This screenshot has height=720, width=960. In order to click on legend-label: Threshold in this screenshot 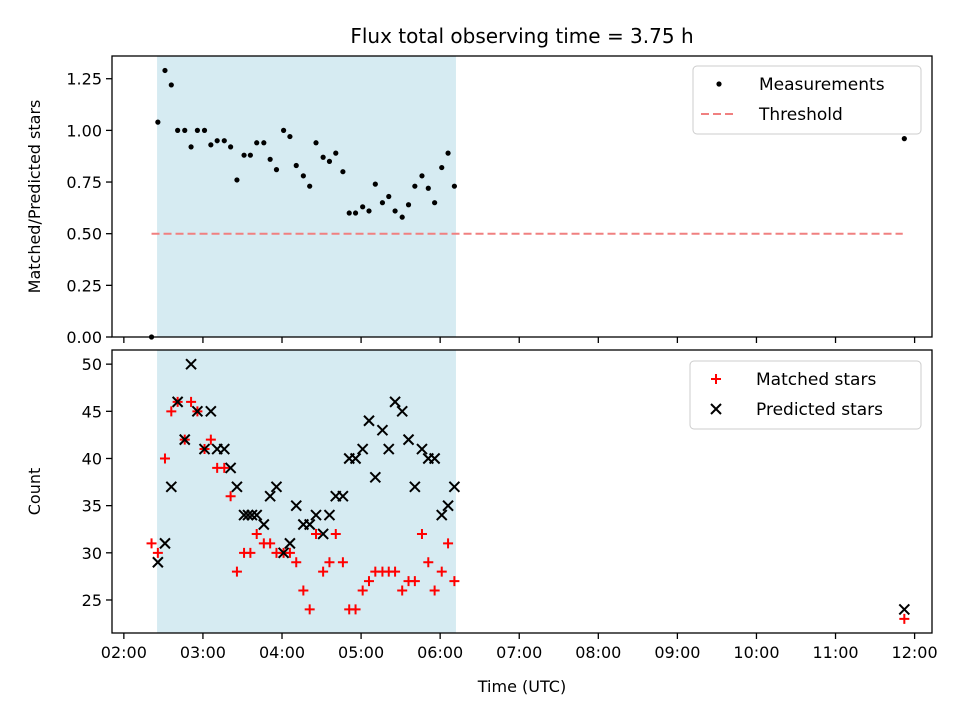, I will do `click(800, 115)`.